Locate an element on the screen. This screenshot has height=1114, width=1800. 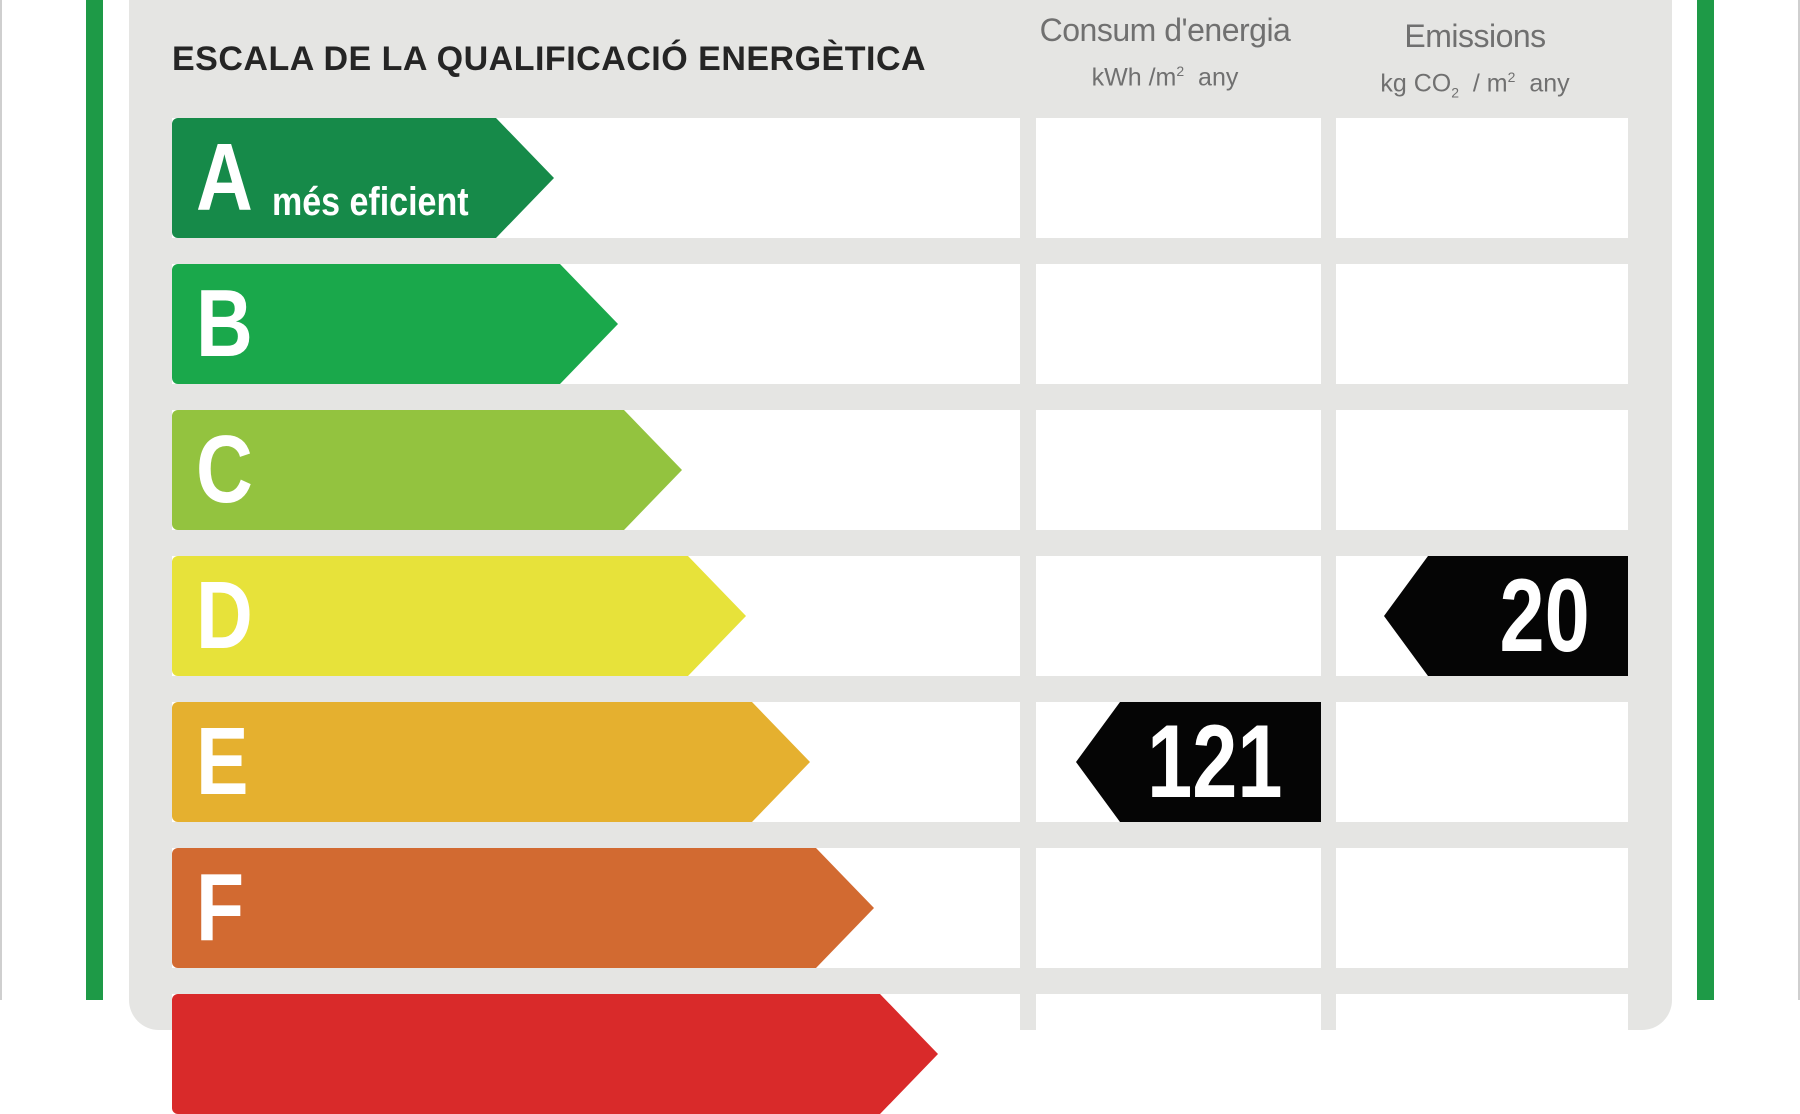
green-frame-left is located at coordinates (94, 500).